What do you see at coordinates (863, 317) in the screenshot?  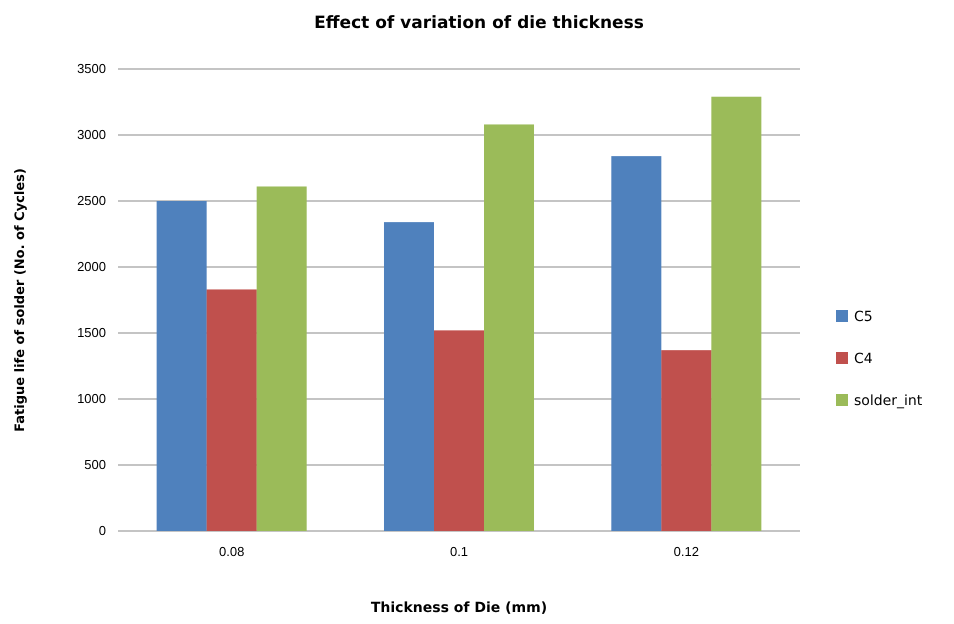 I see `legend-label: C5` at bounding box center [863, 317].